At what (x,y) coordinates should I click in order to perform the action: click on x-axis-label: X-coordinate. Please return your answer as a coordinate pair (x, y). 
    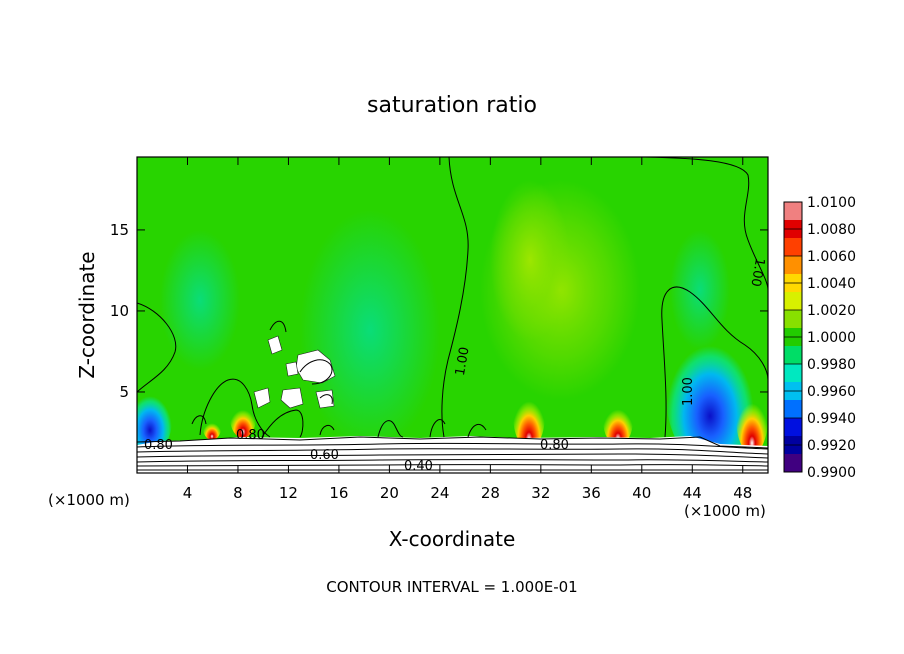
    Looking at the image, I should click on (452, 539).